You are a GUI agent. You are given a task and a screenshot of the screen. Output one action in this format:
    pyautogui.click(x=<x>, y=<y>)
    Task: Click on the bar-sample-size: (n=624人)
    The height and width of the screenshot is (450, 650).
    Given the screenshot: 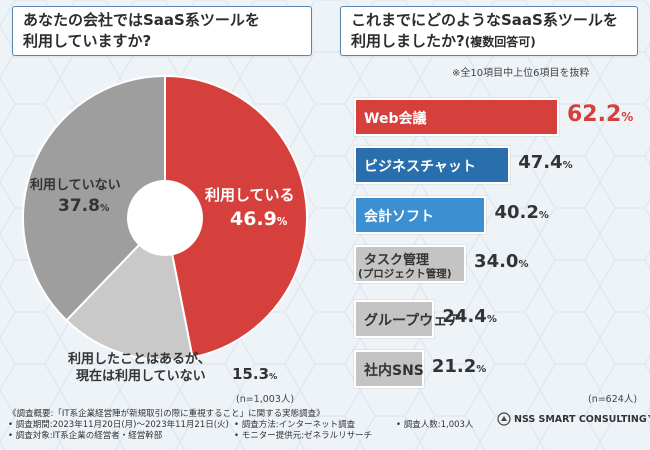 What is the action you would take?
    pyautogui.click(x=613, y=399)
    